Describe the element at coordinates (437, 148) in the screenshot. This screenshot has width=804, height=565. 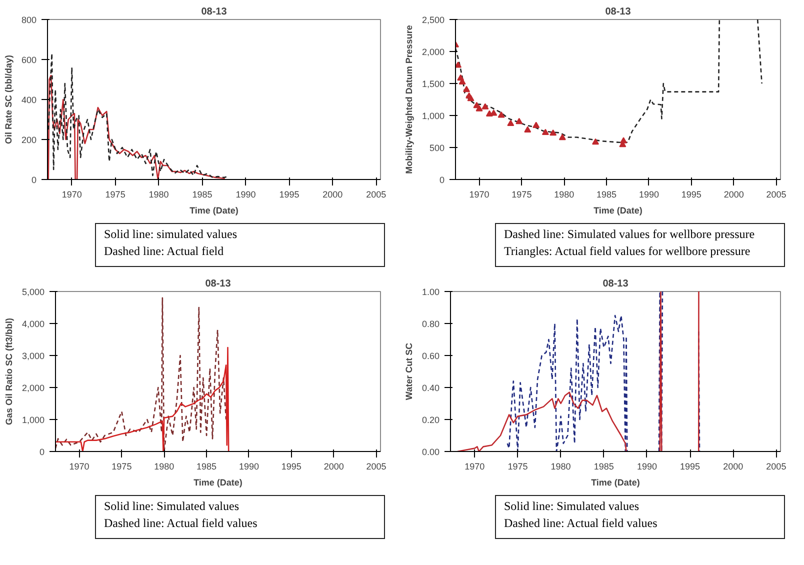
I see `y-tick-label: 500` at that location.